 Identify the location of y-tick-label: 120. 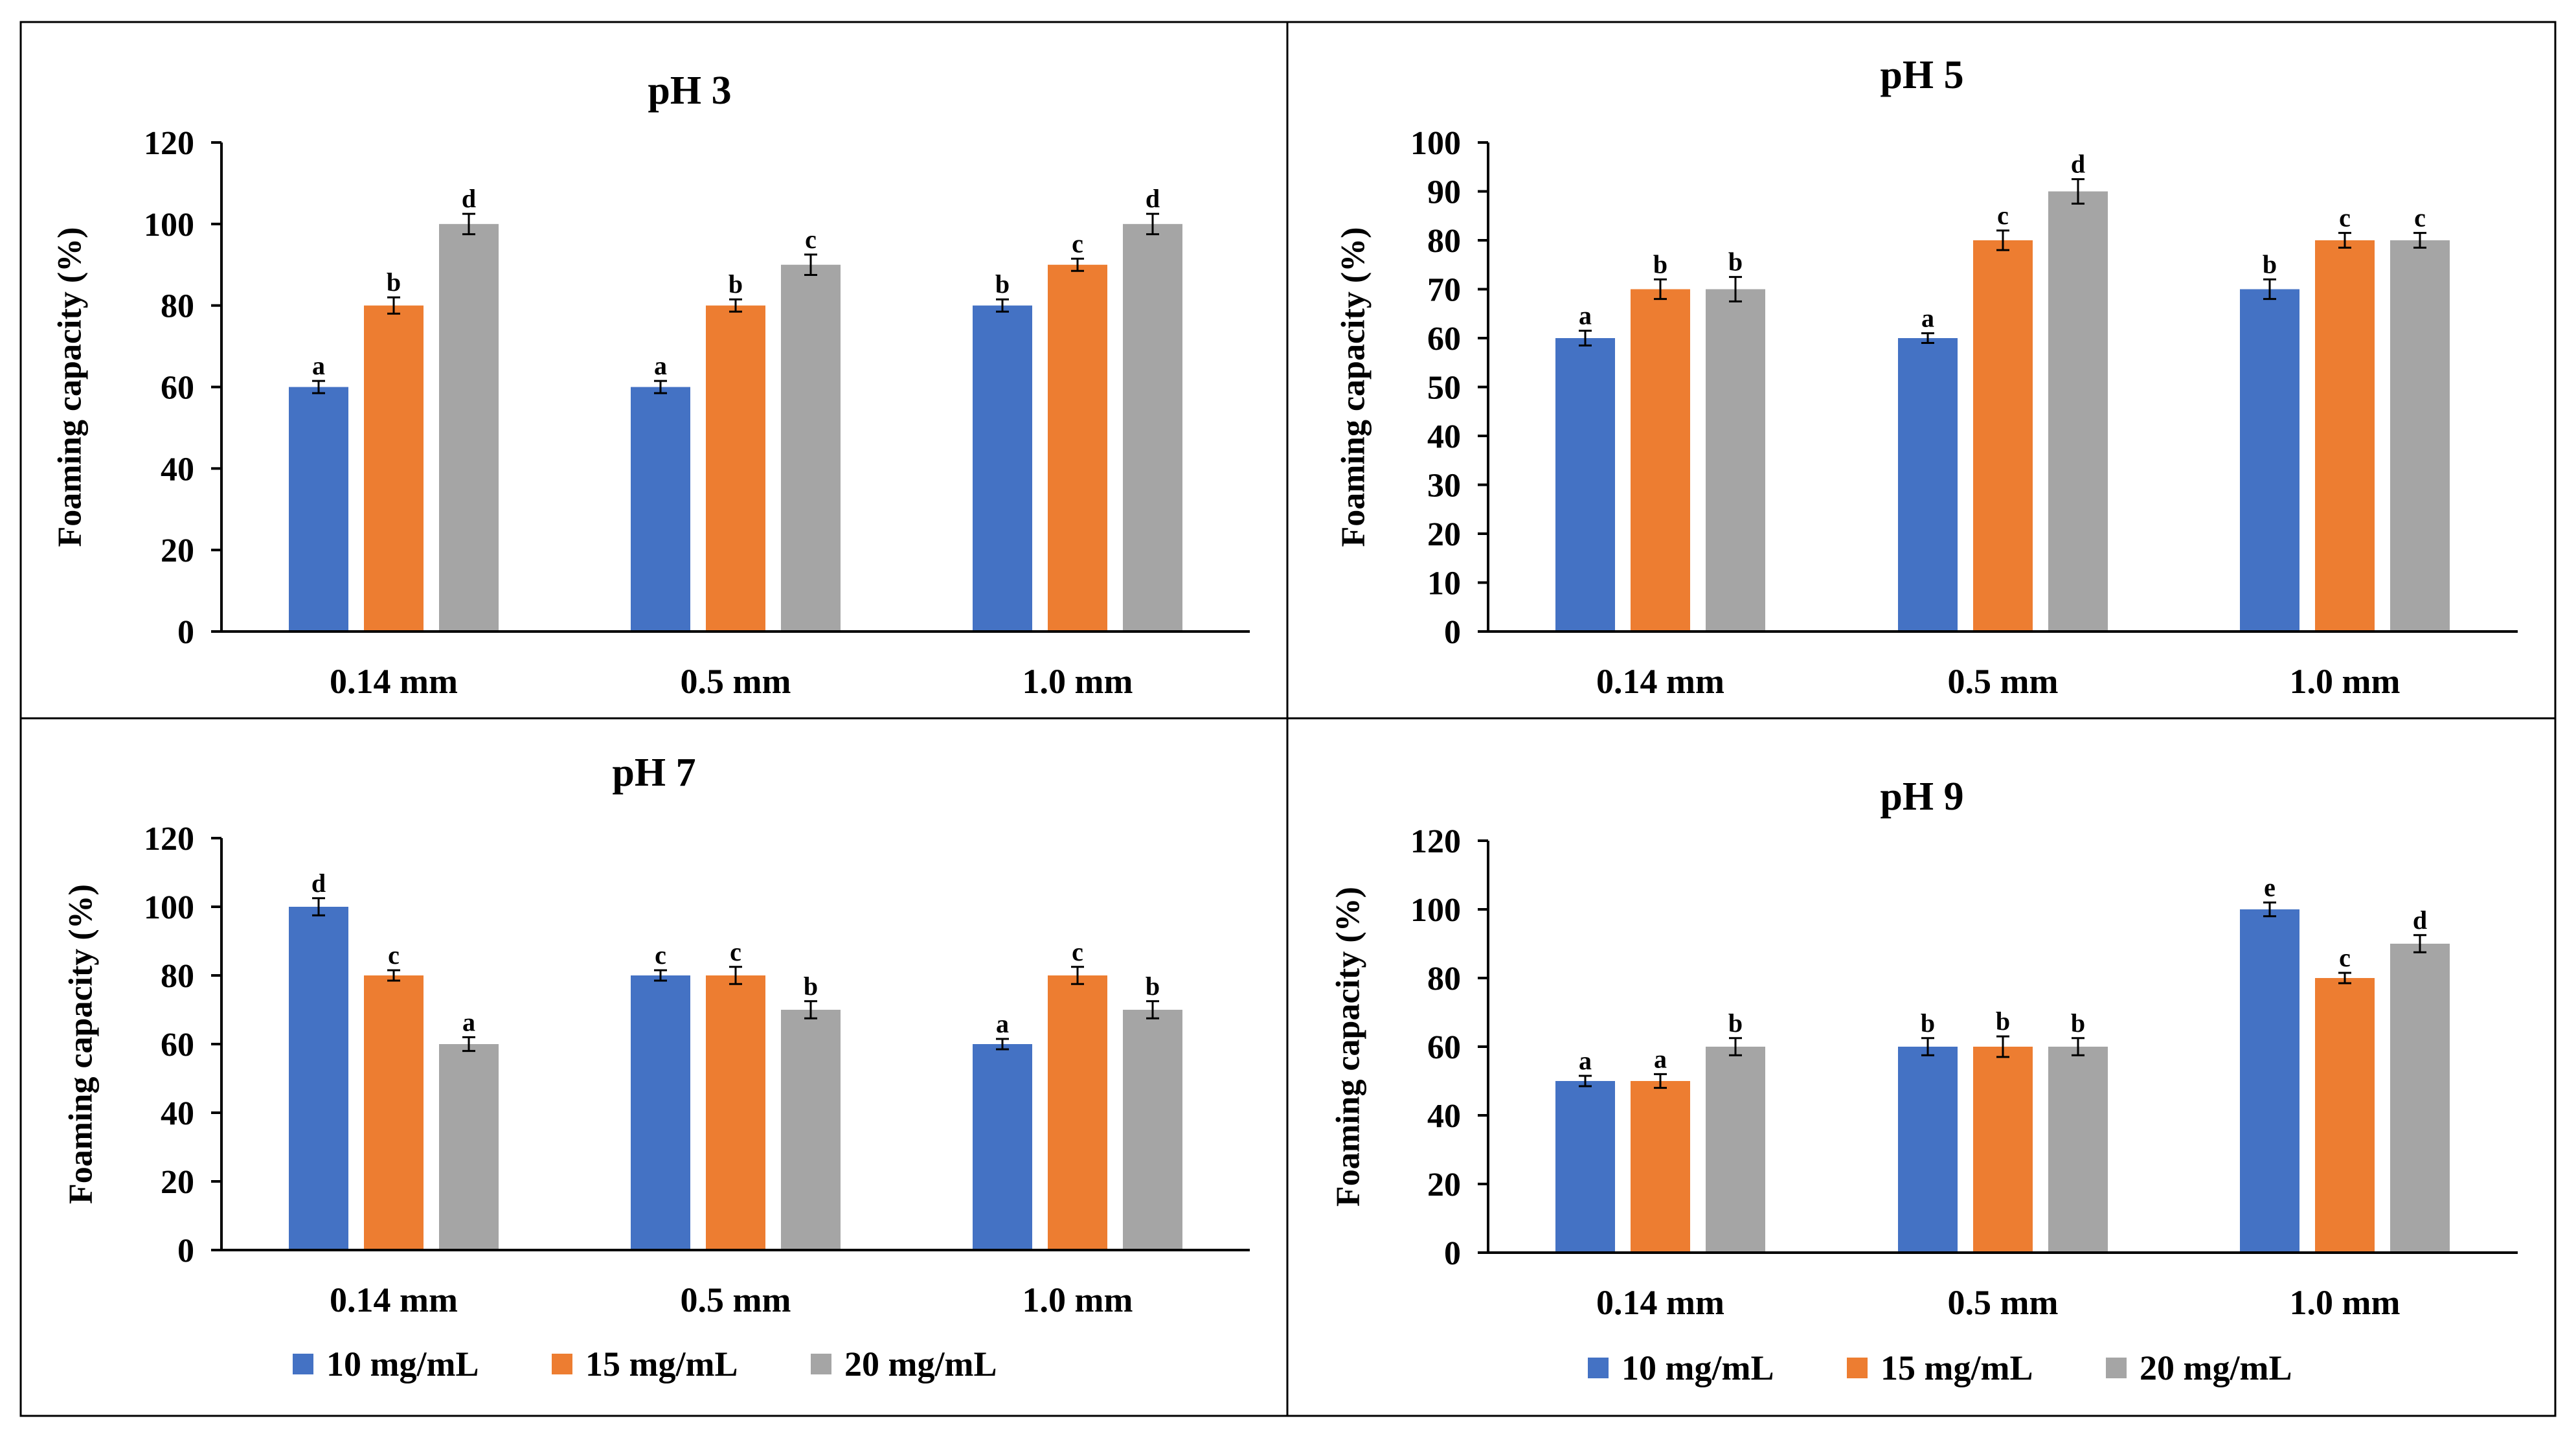
(169, 143).